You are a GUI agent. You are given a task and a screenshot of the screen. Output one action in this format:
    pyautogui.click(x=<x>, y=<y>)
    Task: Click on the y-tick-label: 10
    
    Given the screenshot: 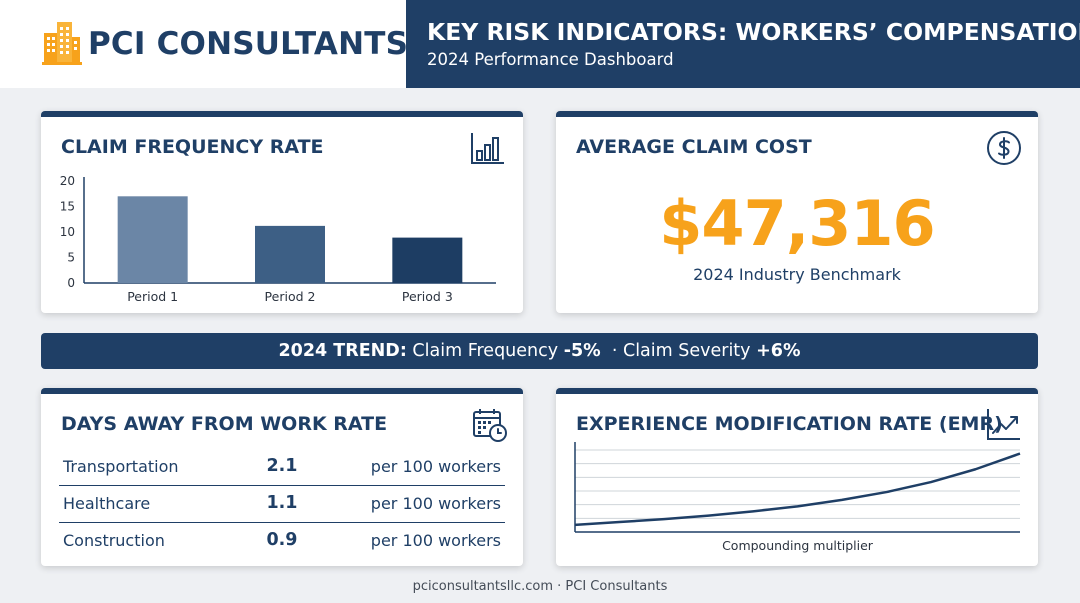 What is the action you would take?
    pyautogui.click(x=67, y=232)
    